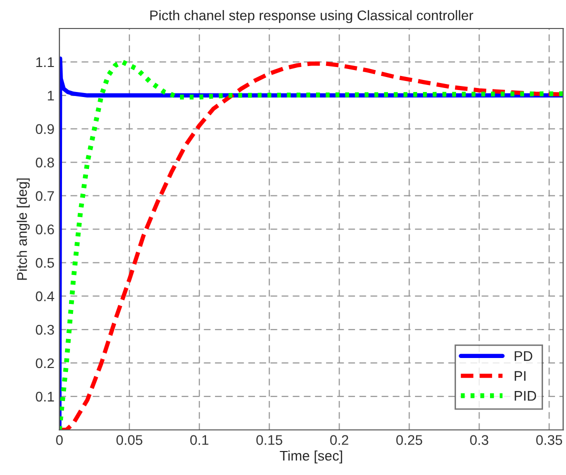 The width and height of the screenshot is (566, 475). I want to click on y-tick-label: 0.6, so click(45, 229).